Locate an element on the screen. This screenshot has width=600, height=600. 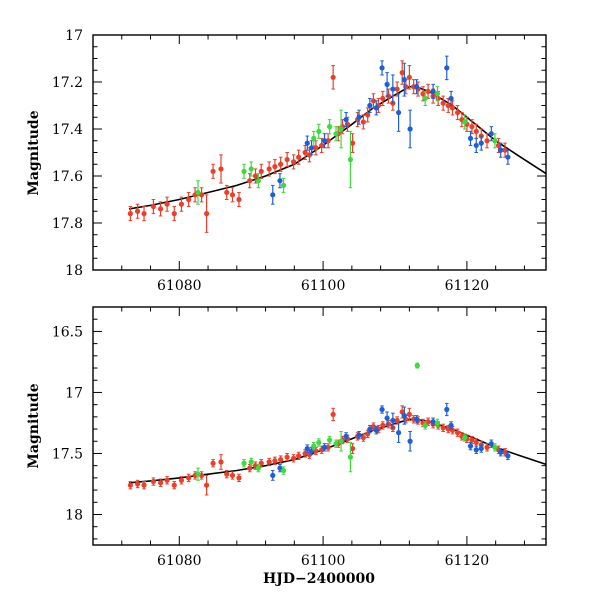
top-y-tick-label: 17.2 is located at coordinates (67, 83).